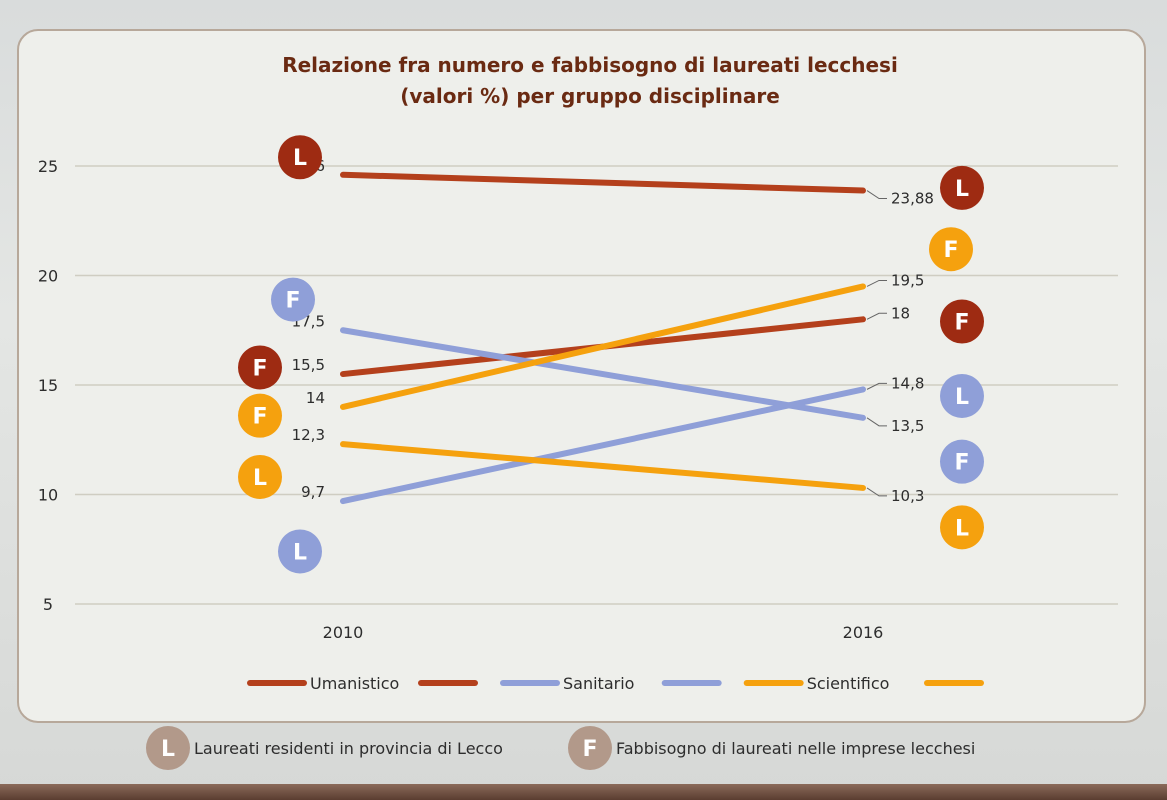 The image size is (1167, 800). I want to click on legend-label: Scientifico, so click(848, 683).